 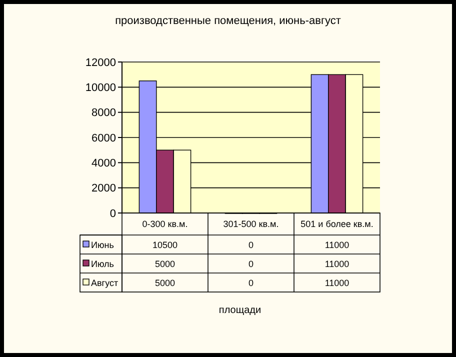 I want to click on x-tick-label: 301-500 кв.м., so click(x=251, y=224).